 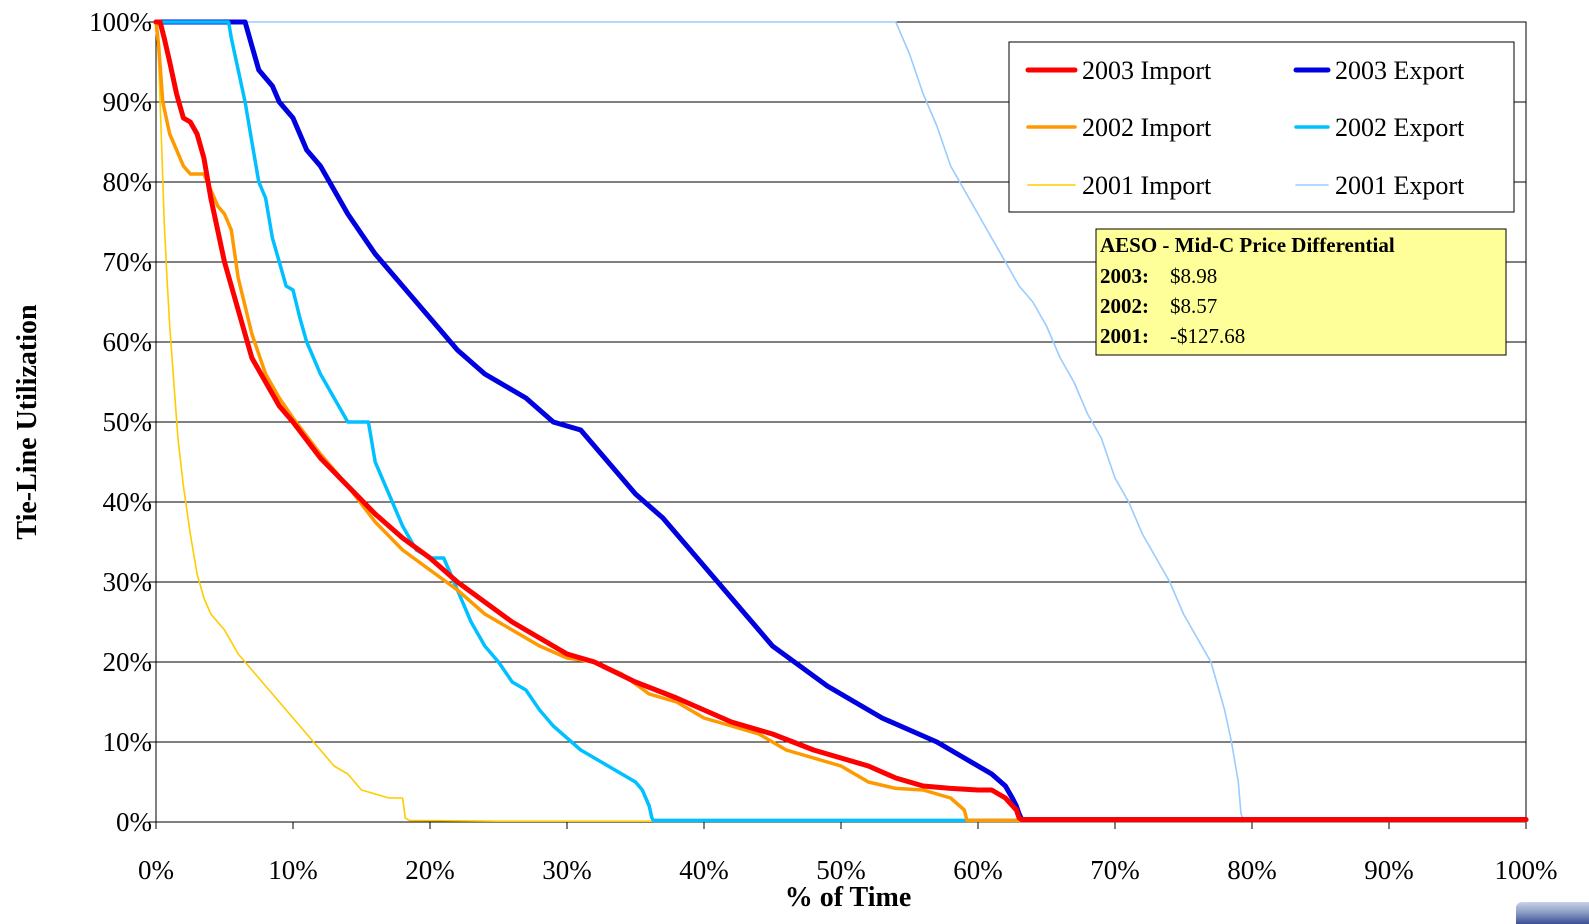 What do you see at coordinates (1526, 870) in the screenshot?
I see `x-tick-label: 100%` at bounding box center [1526, 870].